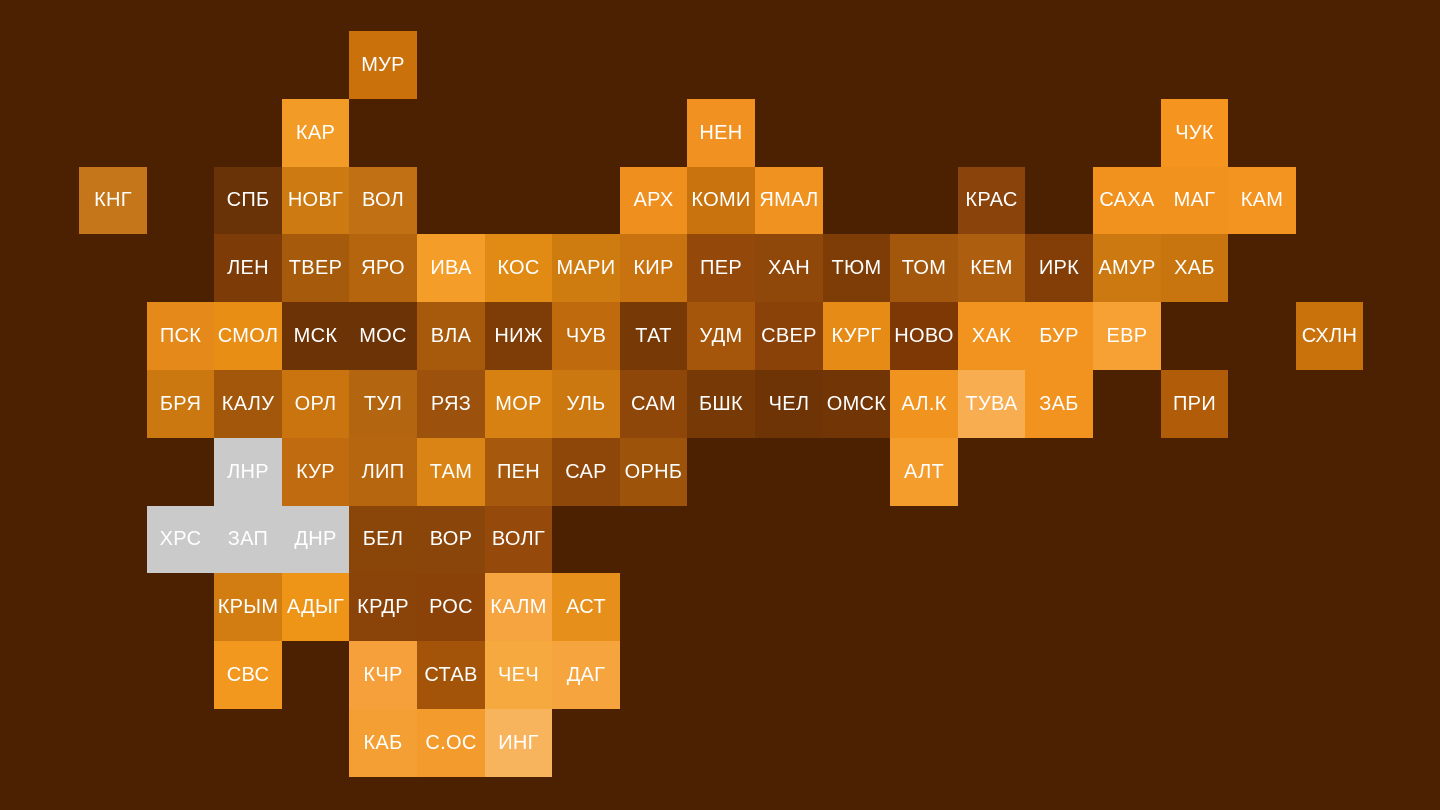 This screenshot has width=1440, height=810. I want to click on region-tile: АРХ, so click(653, 200).